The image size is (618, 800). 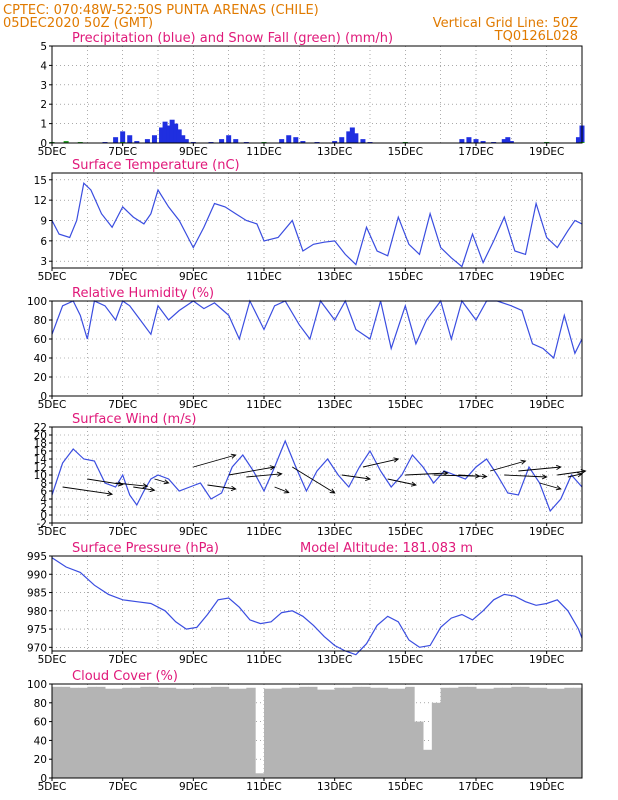 What do you see at coordinates (317, 476) in the screenshot?
I see `series-line` at bounding box center [317, 476].